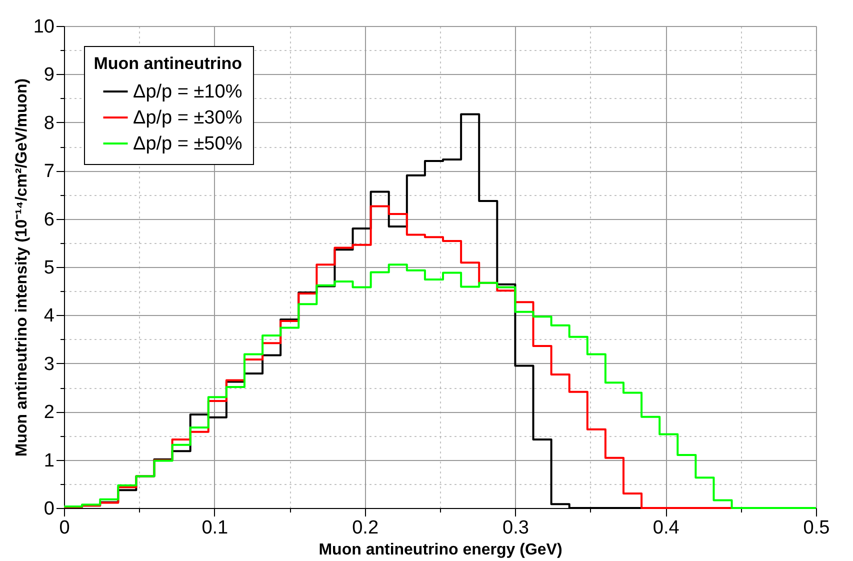 This screenshot has width=853, height=561. Describe the element at coordinates (49, 268) in the screenshot. I see `y-tick-label: 5` at that location.